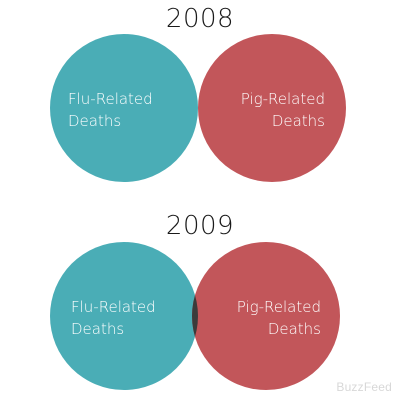 The width and height of the screenshot is (400, 400). Describe the element at coordinates (298, 121) in the screenshot. I see `pig-label-line2-2008: Deaths` at that location.